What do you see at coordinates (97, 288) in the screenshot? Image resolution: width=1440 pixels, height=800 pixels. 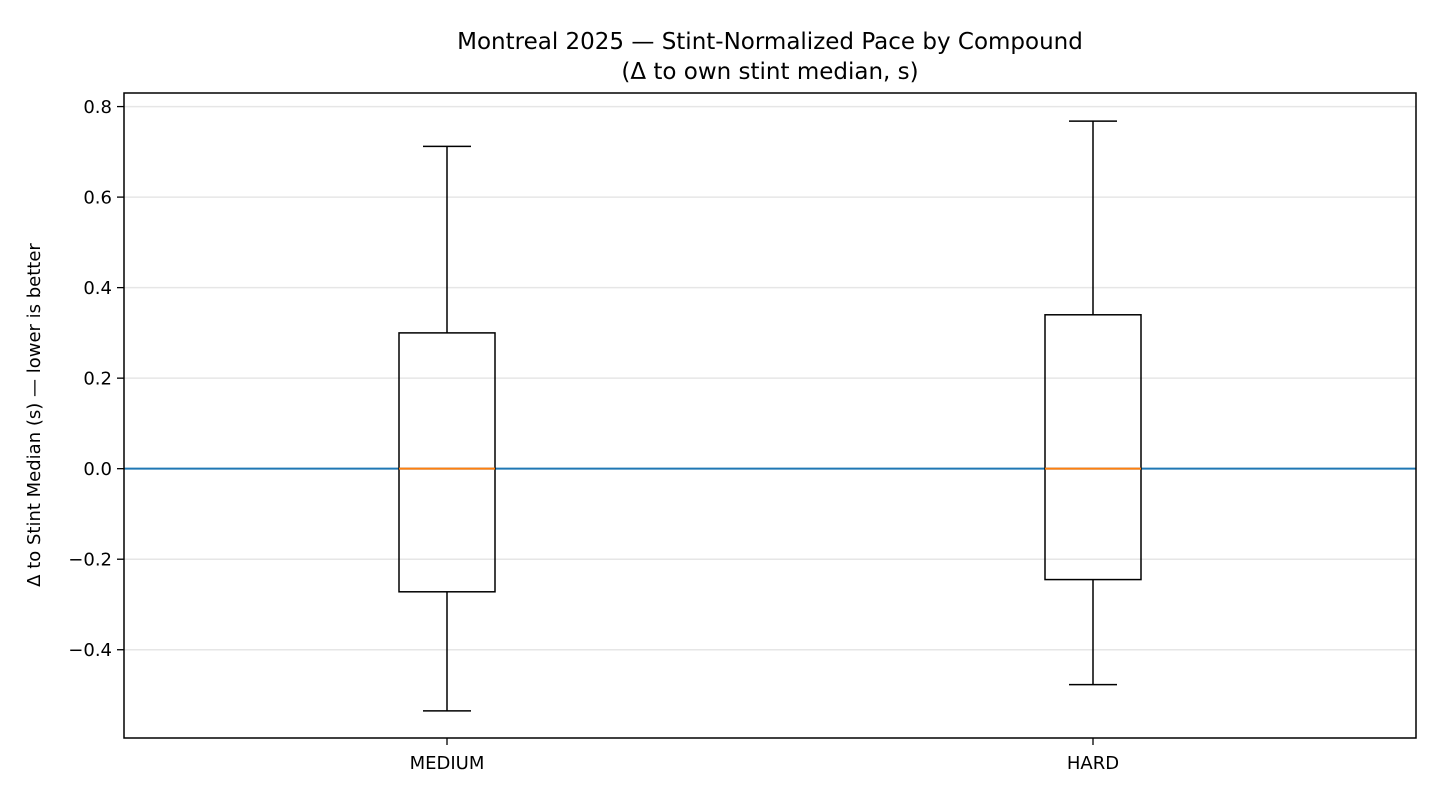 I see `y-tick-label: 0.4` at bounding box center [97, 288].